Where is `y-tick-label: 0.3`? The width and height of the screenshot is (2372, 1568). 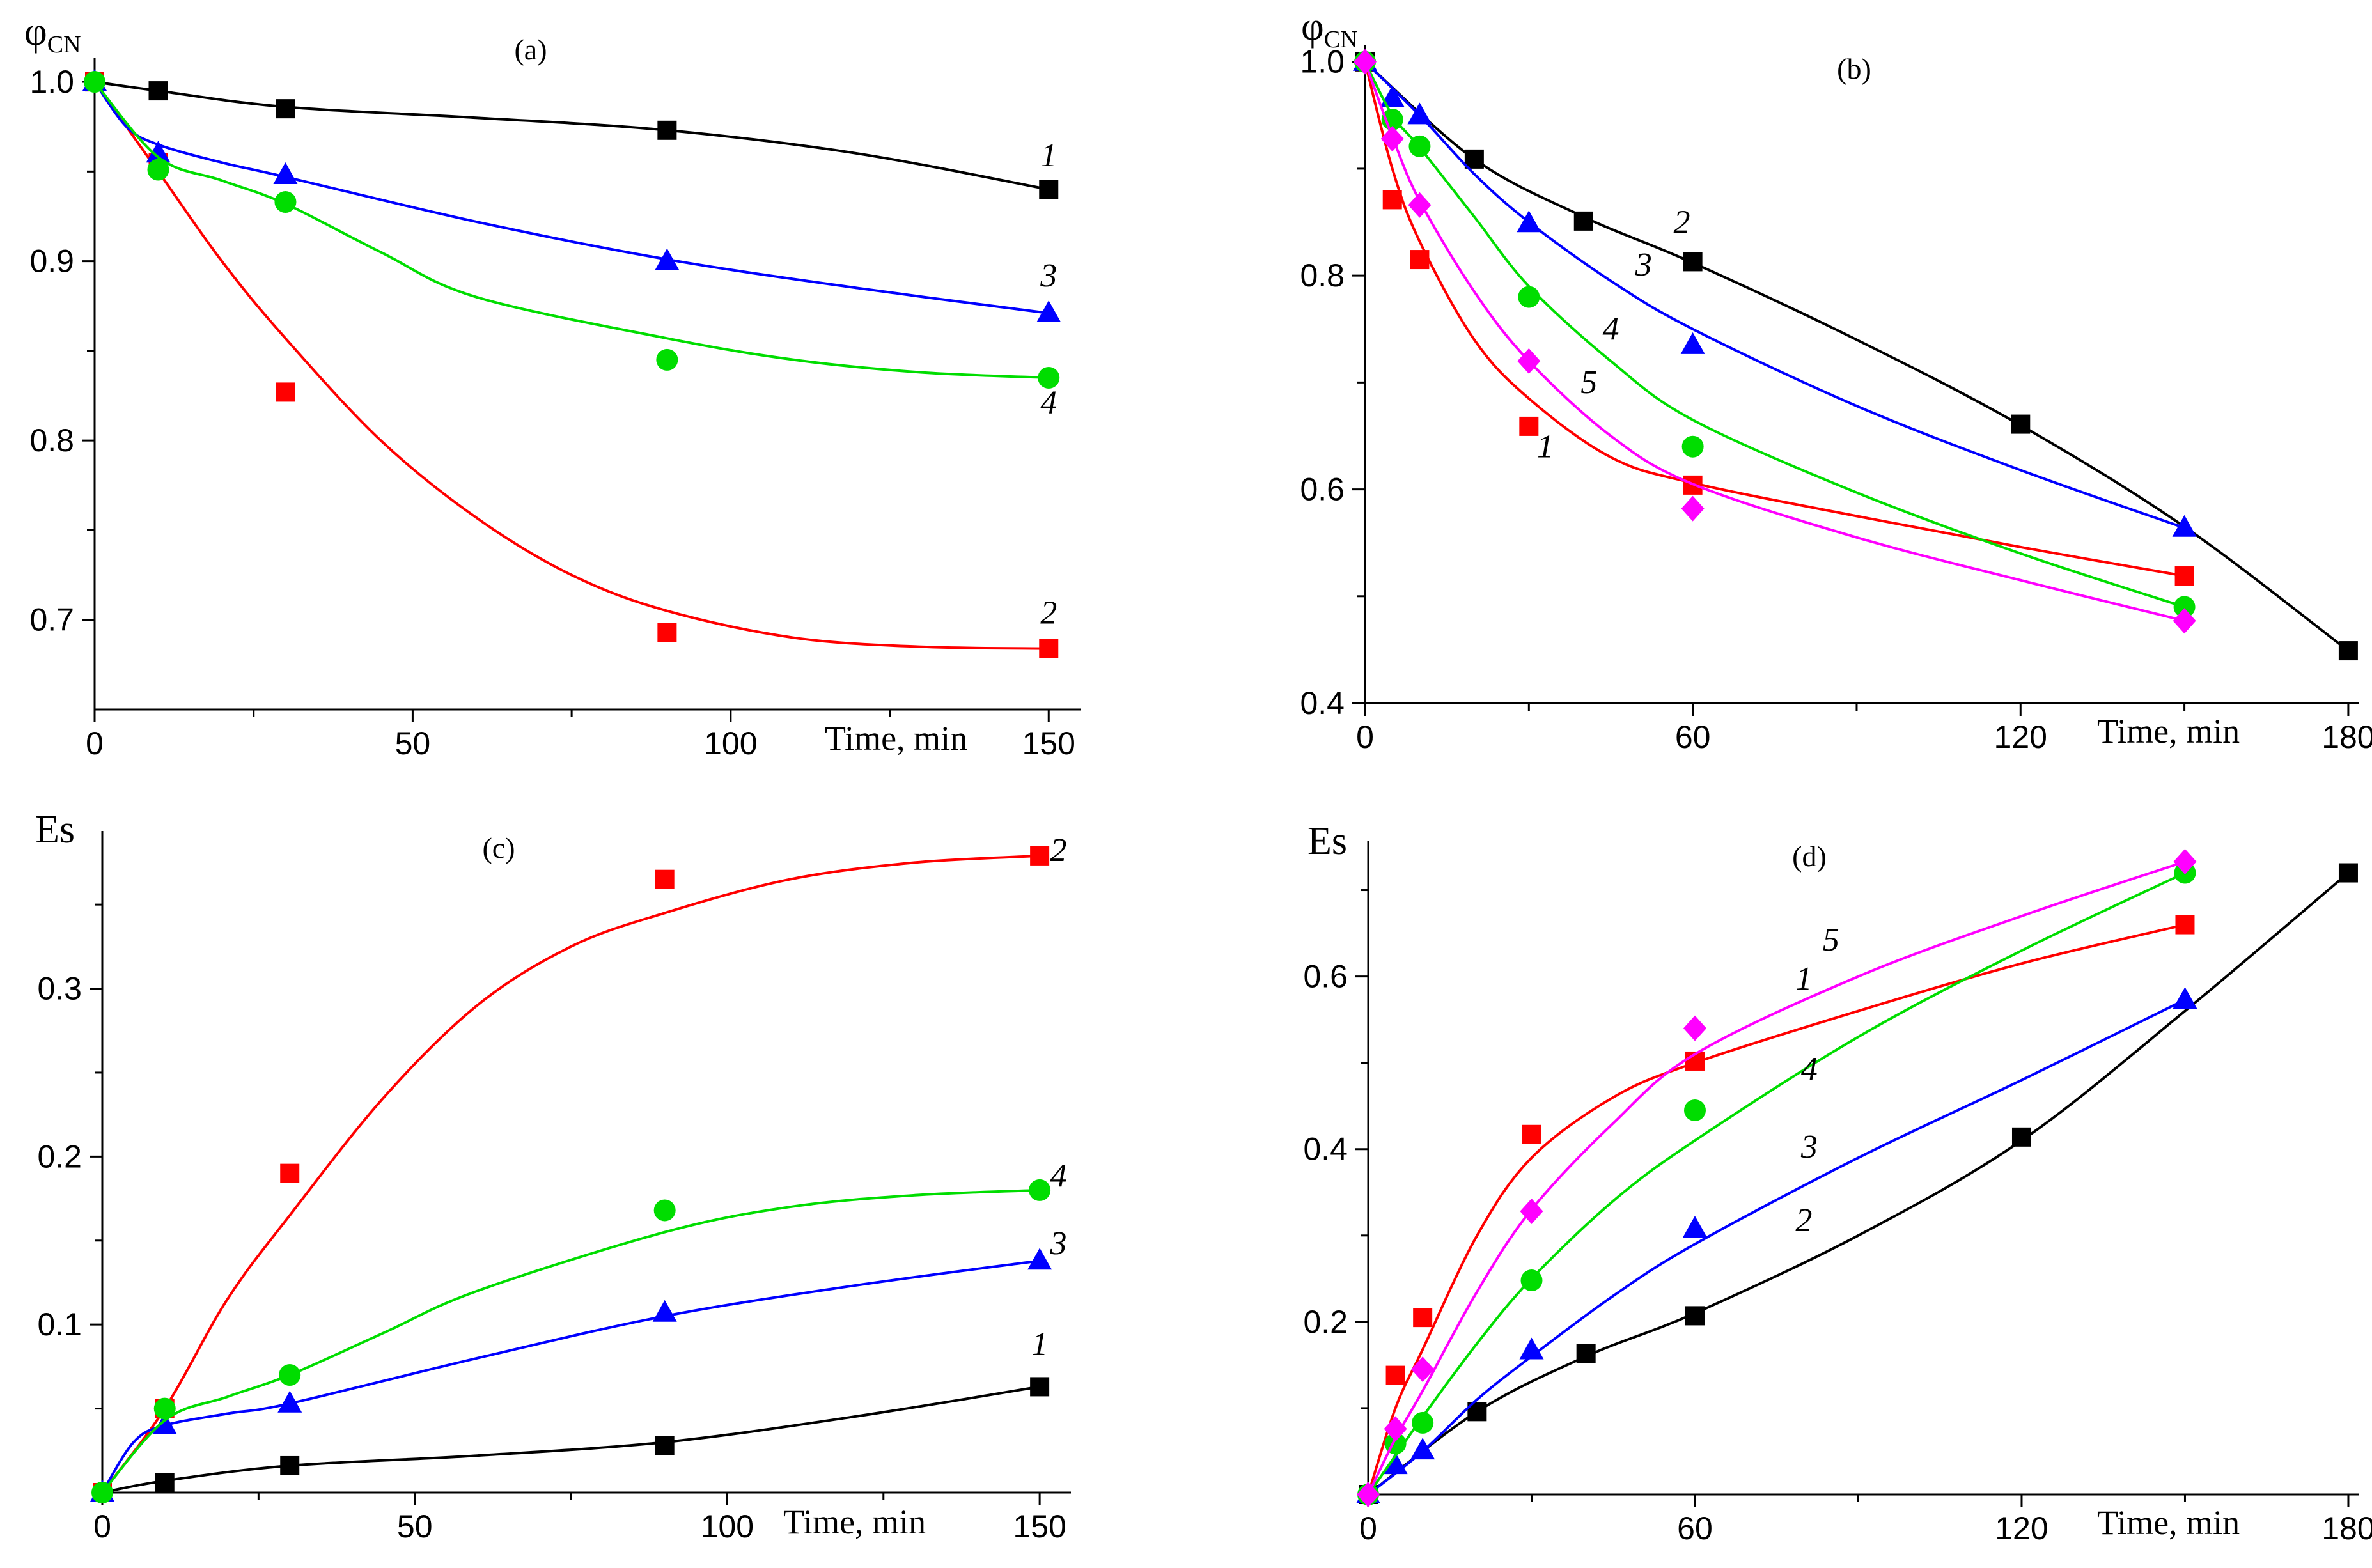
y-tick-label: 0.3 is located at coordinates (59, 989).